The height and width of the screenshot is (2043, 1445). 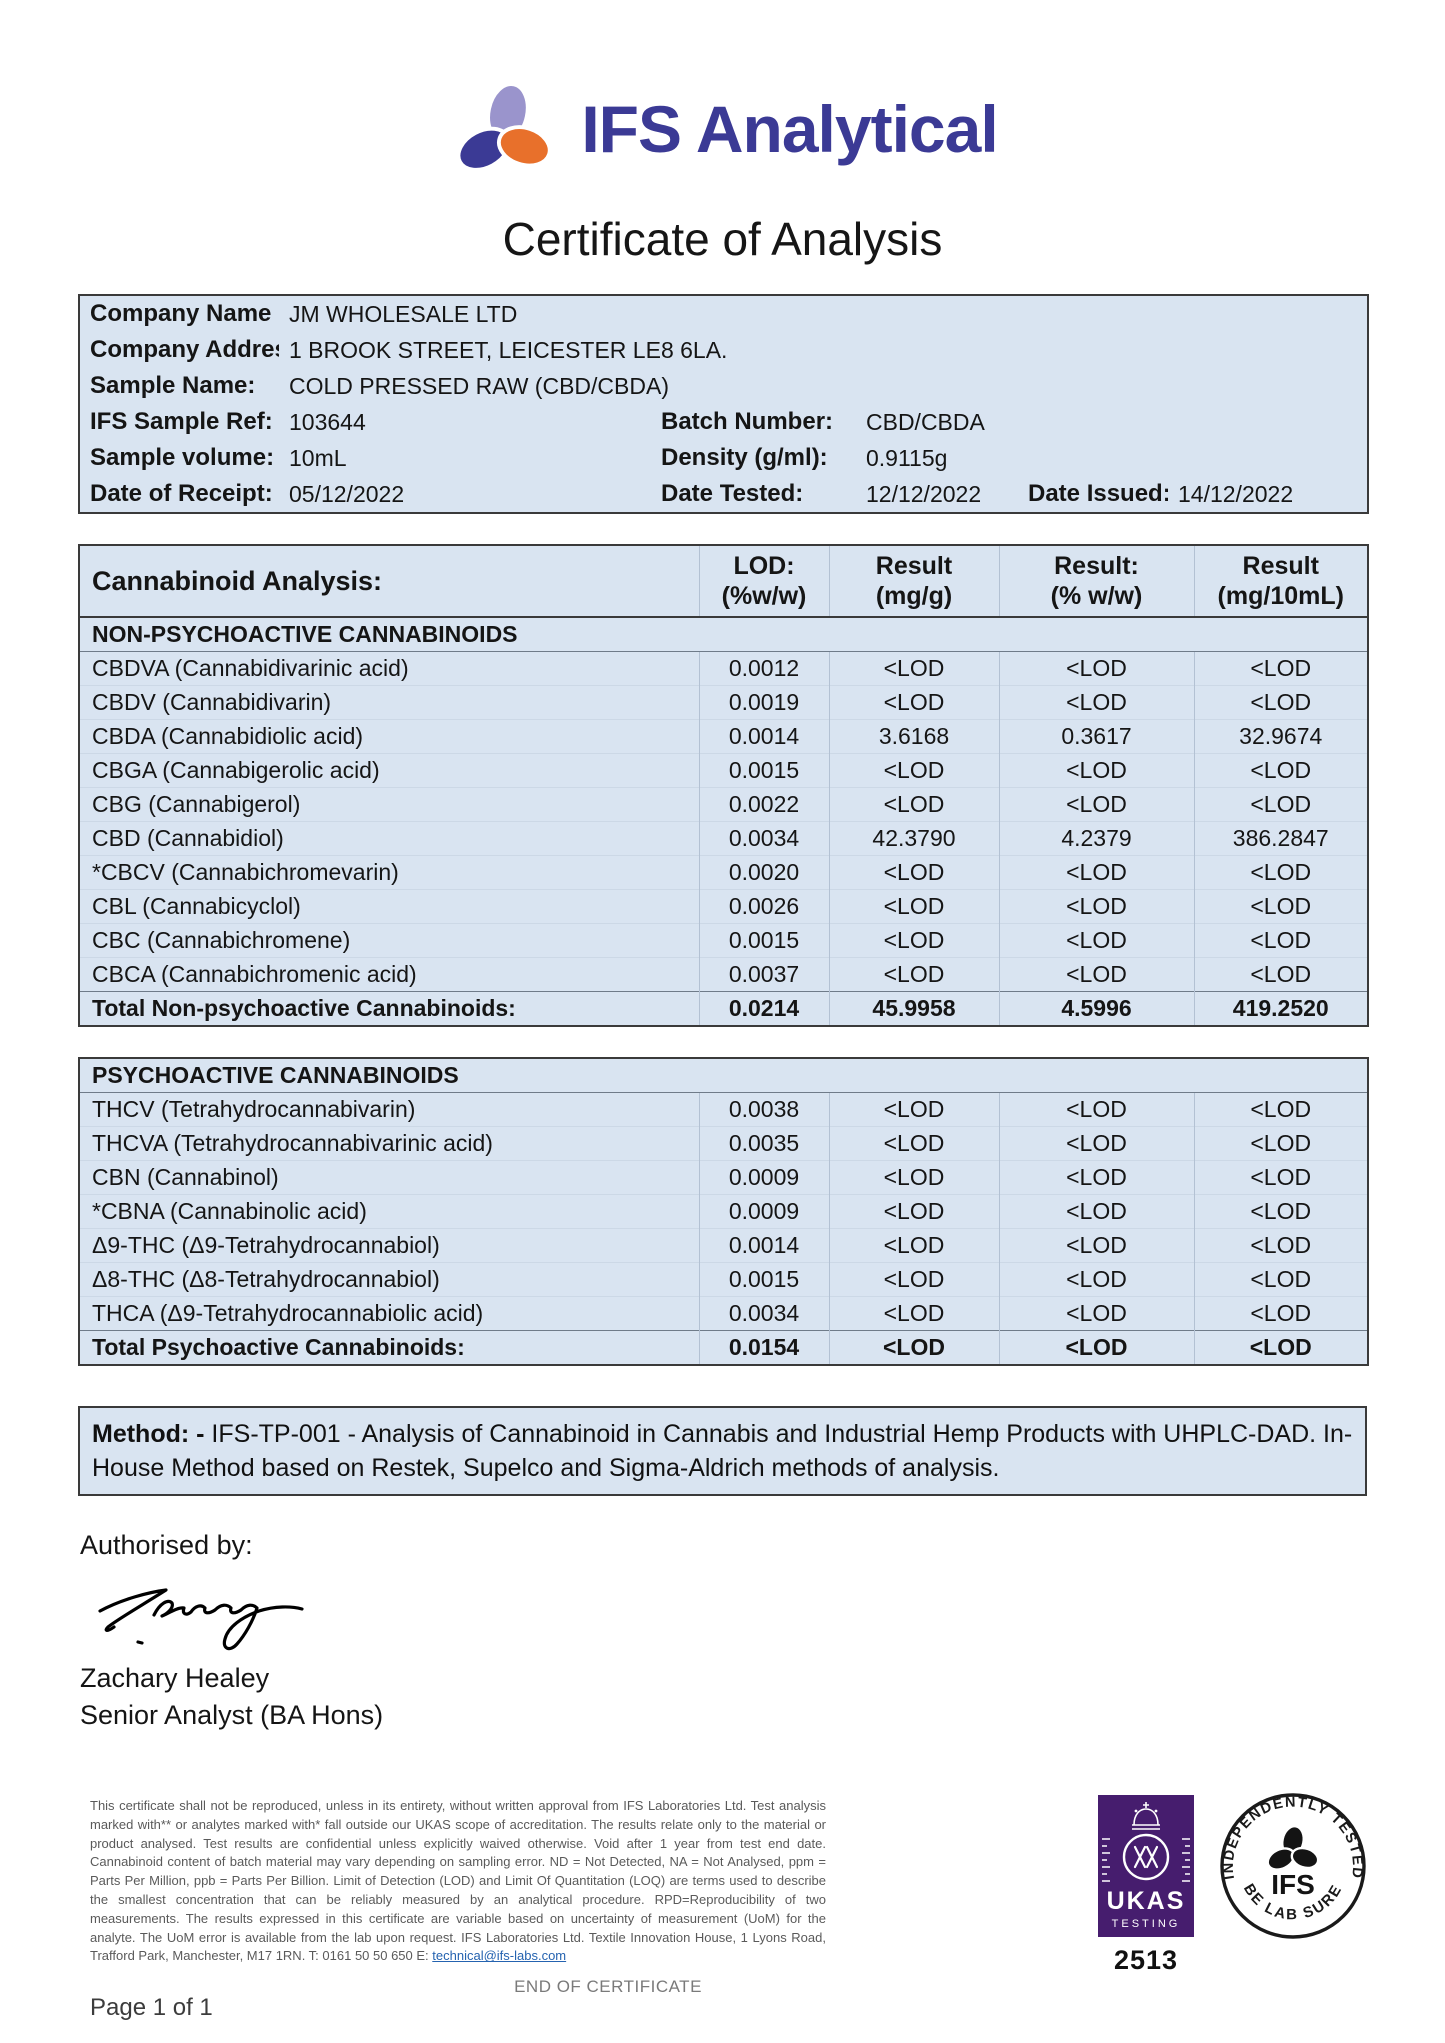 I want to click on info-label: Date of Receipt:, so click(x=181, y=493).